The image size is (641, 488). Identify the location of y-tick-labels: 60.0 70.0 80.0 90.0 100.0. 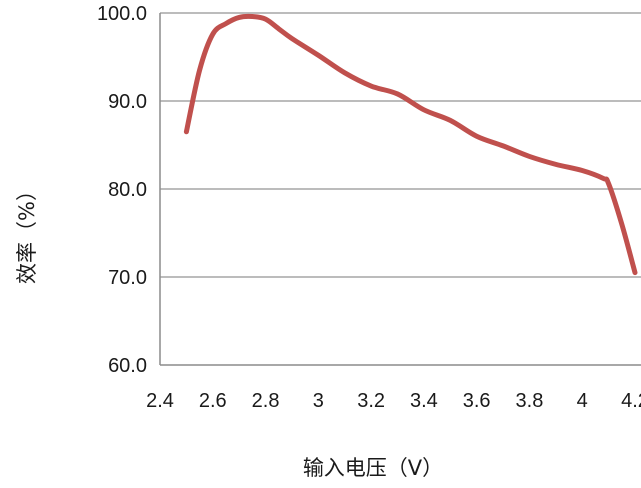
(122, 190).